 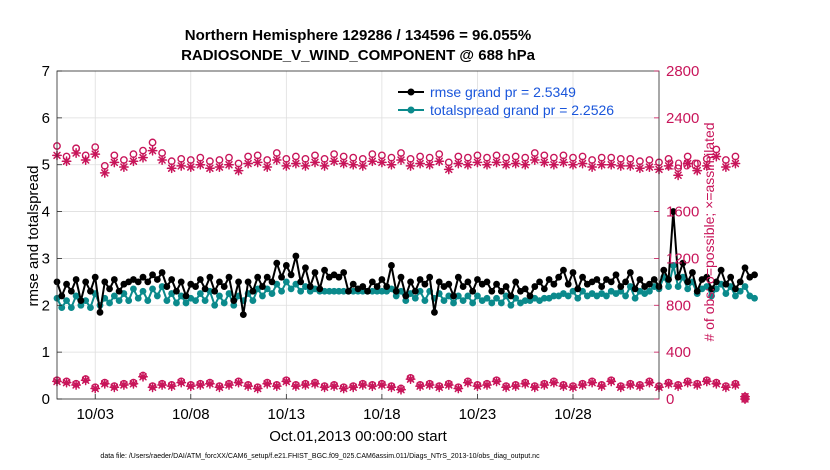 What do you see at coordinates (478, 414) in the screenshot?
I see `x-tick-label: 10/23` at bounding box center [478, 414].